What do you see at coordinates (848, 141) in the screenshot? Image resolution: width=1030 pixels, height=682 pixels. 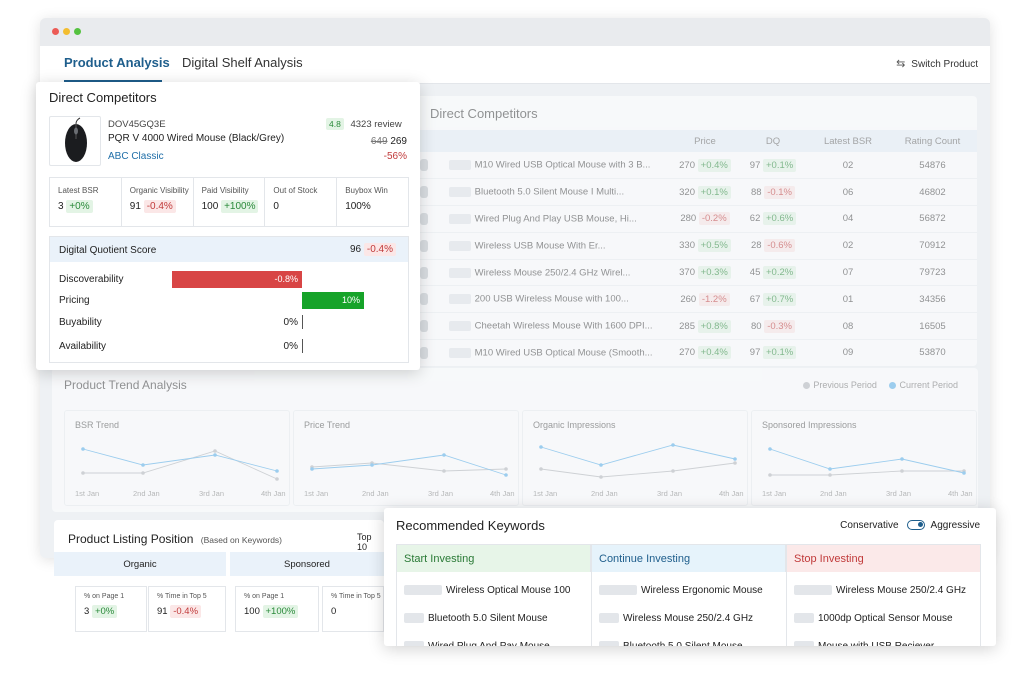 I see `column-latest-bsr: Latest BSR` at bounding box center [848, 141].